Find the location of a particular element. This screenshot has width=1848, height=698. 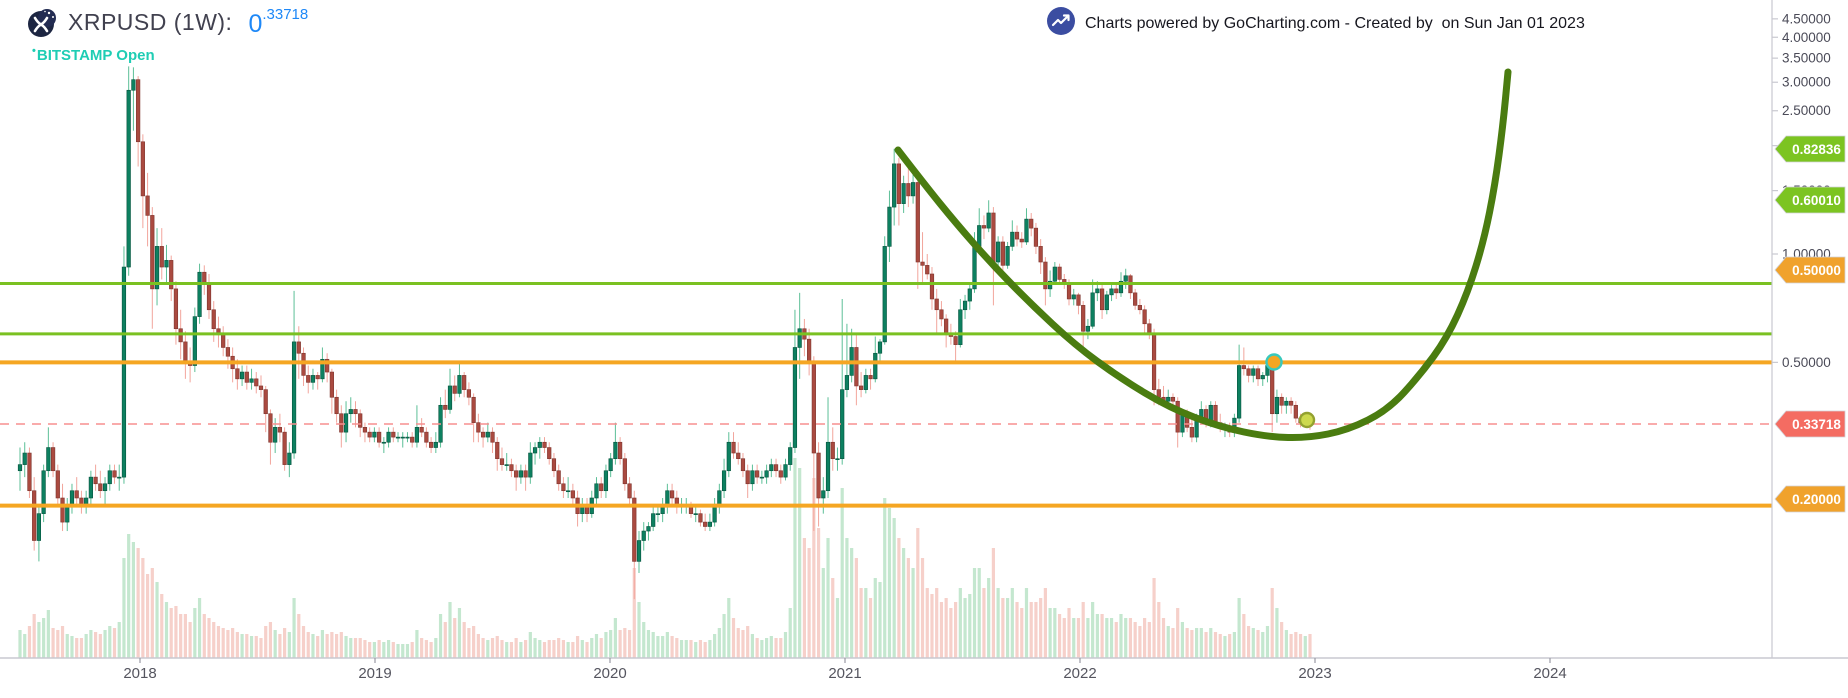

time-axis: 2018 2019 2020 2021 2022 2023 2024 is located at coordinates (845, 670).